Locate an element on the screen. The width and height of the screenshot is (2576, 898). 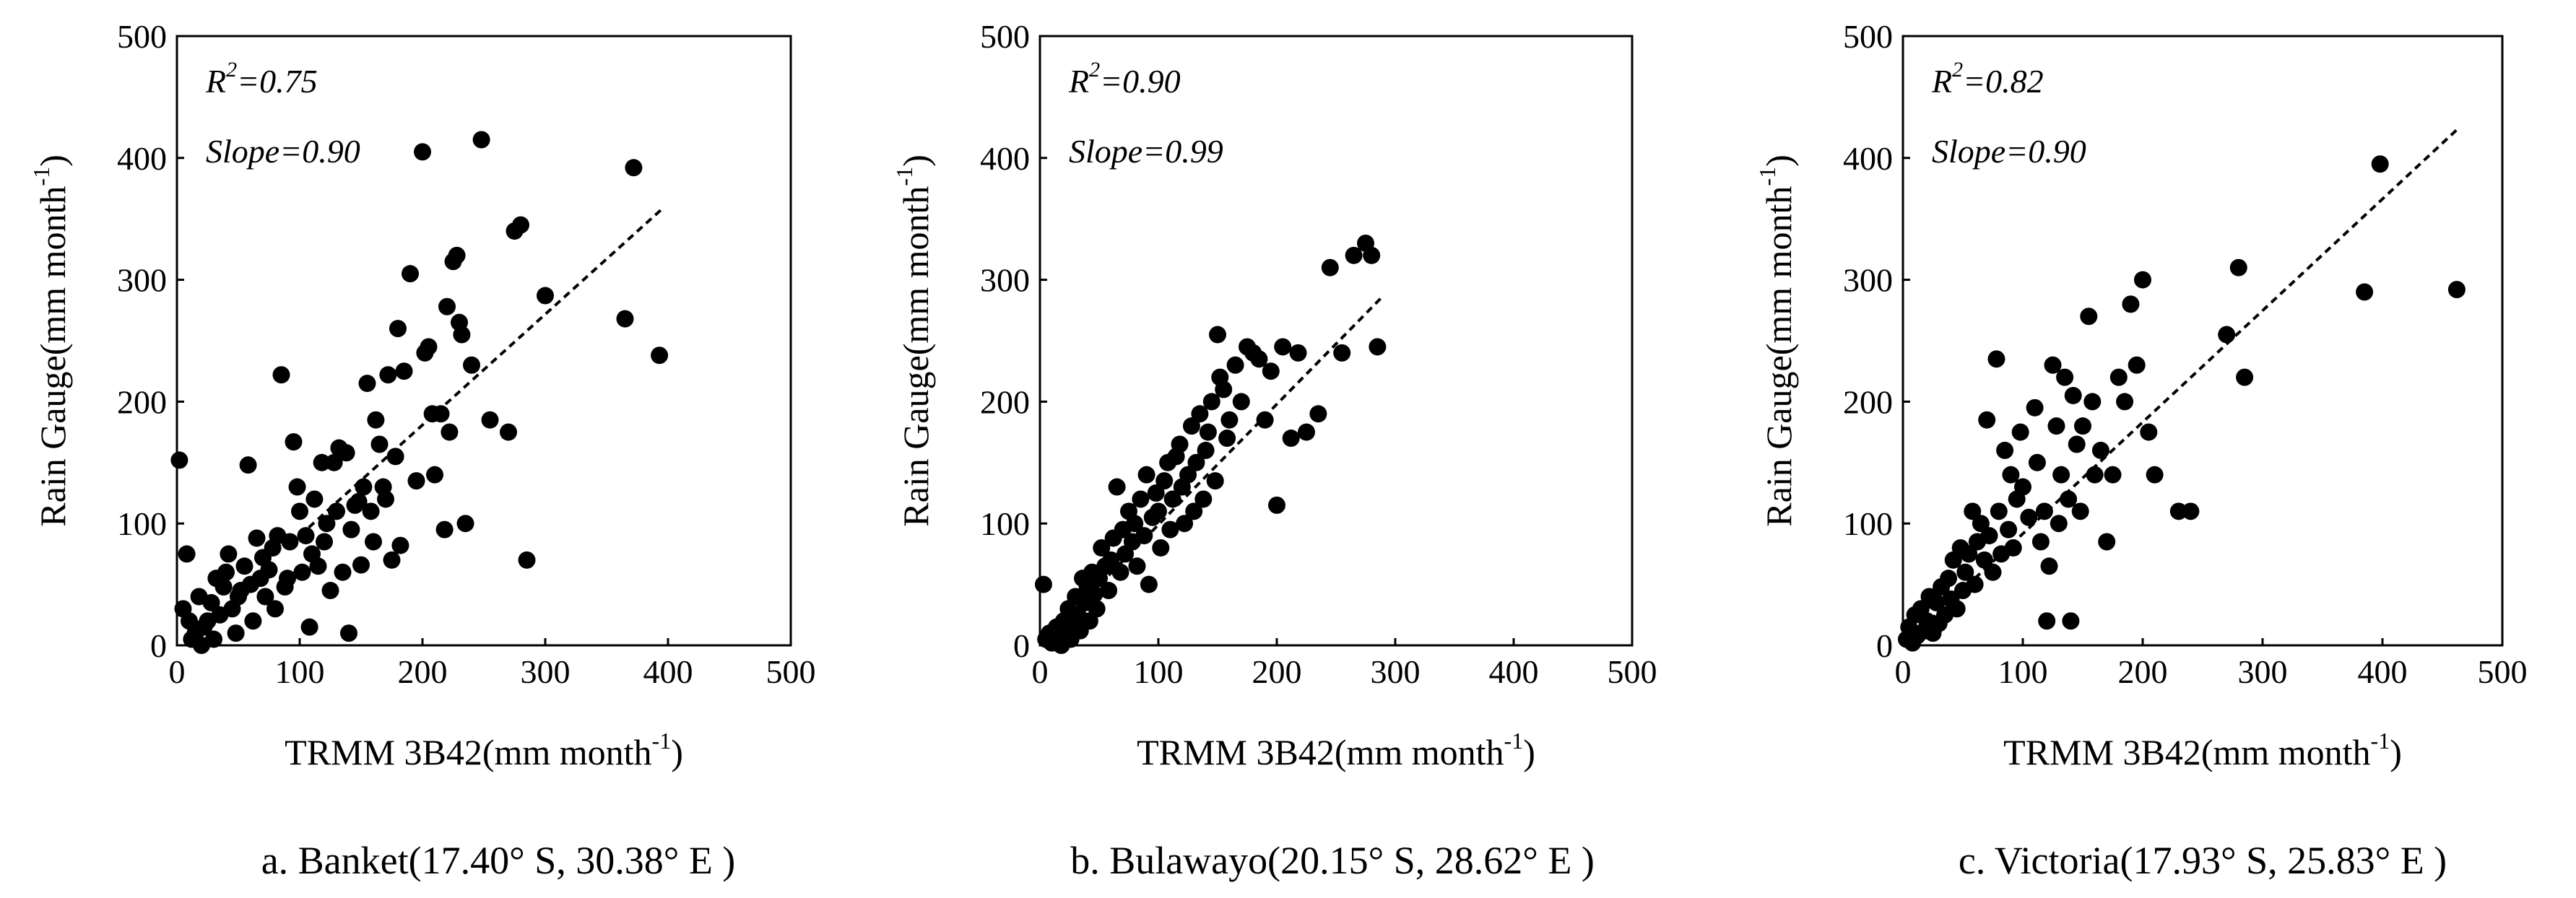
x-tick-label: 100 is located at coordinates (300, 671).